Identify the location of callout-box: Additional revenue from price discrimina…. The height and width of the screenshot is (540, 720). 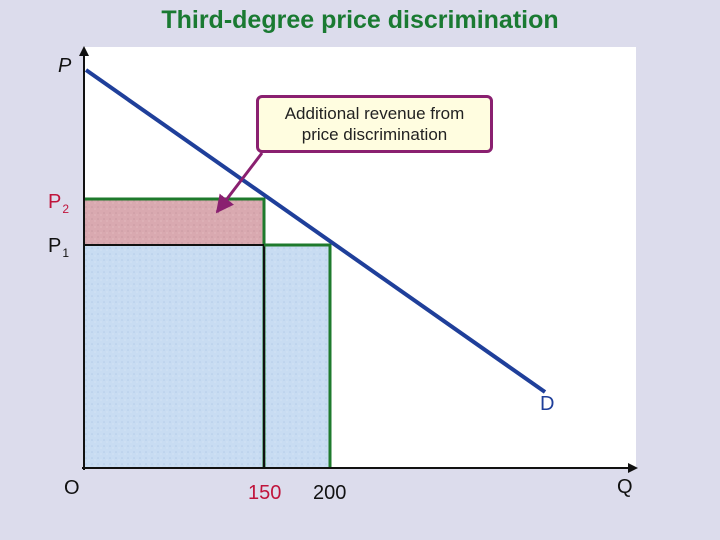
(374, 124).